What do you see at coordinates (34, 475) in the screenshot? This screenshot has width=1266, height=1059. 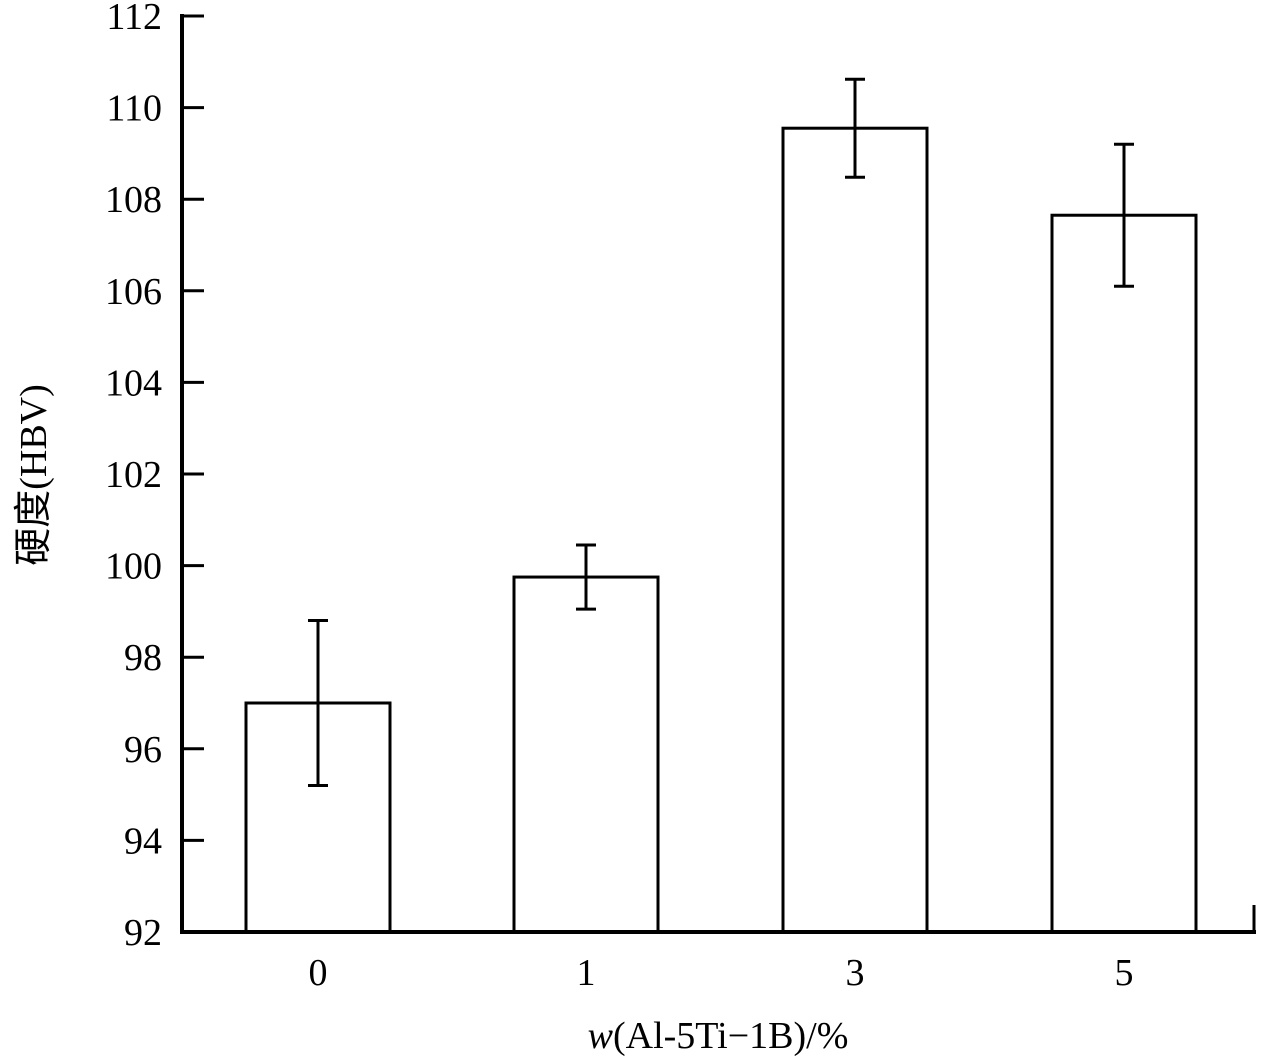 I see `y-axis-label: 硬度(HBV)` at bounding box center [34, 475].